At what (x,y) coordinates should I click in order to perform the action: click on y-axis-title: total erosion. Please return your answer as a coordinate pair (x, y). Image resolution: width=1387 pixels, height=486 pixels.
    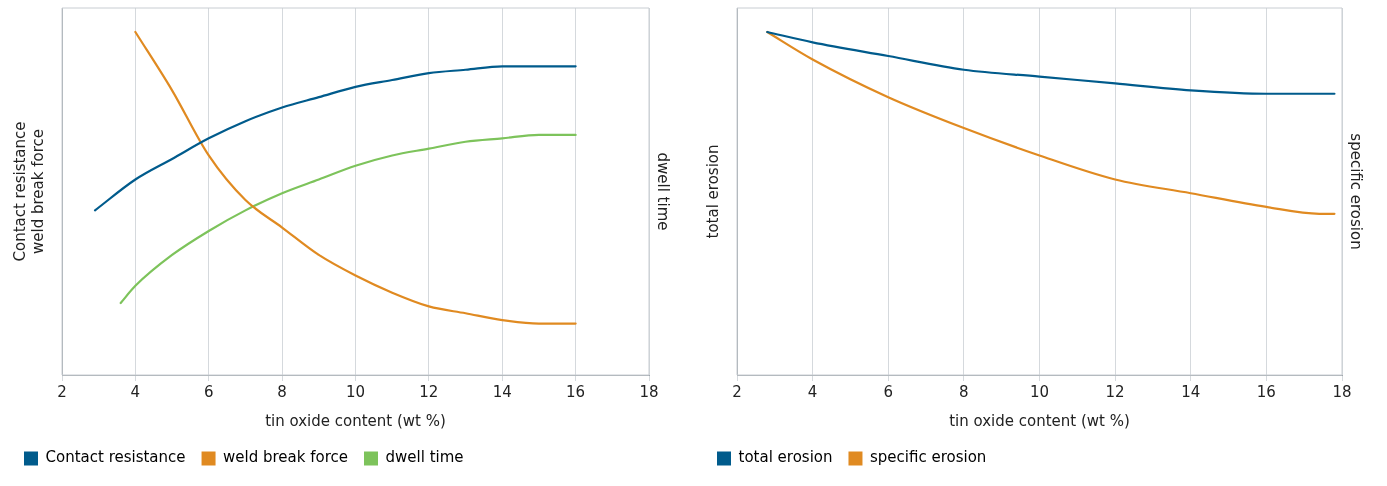
    Looking at the image, I should click on (712, 191).